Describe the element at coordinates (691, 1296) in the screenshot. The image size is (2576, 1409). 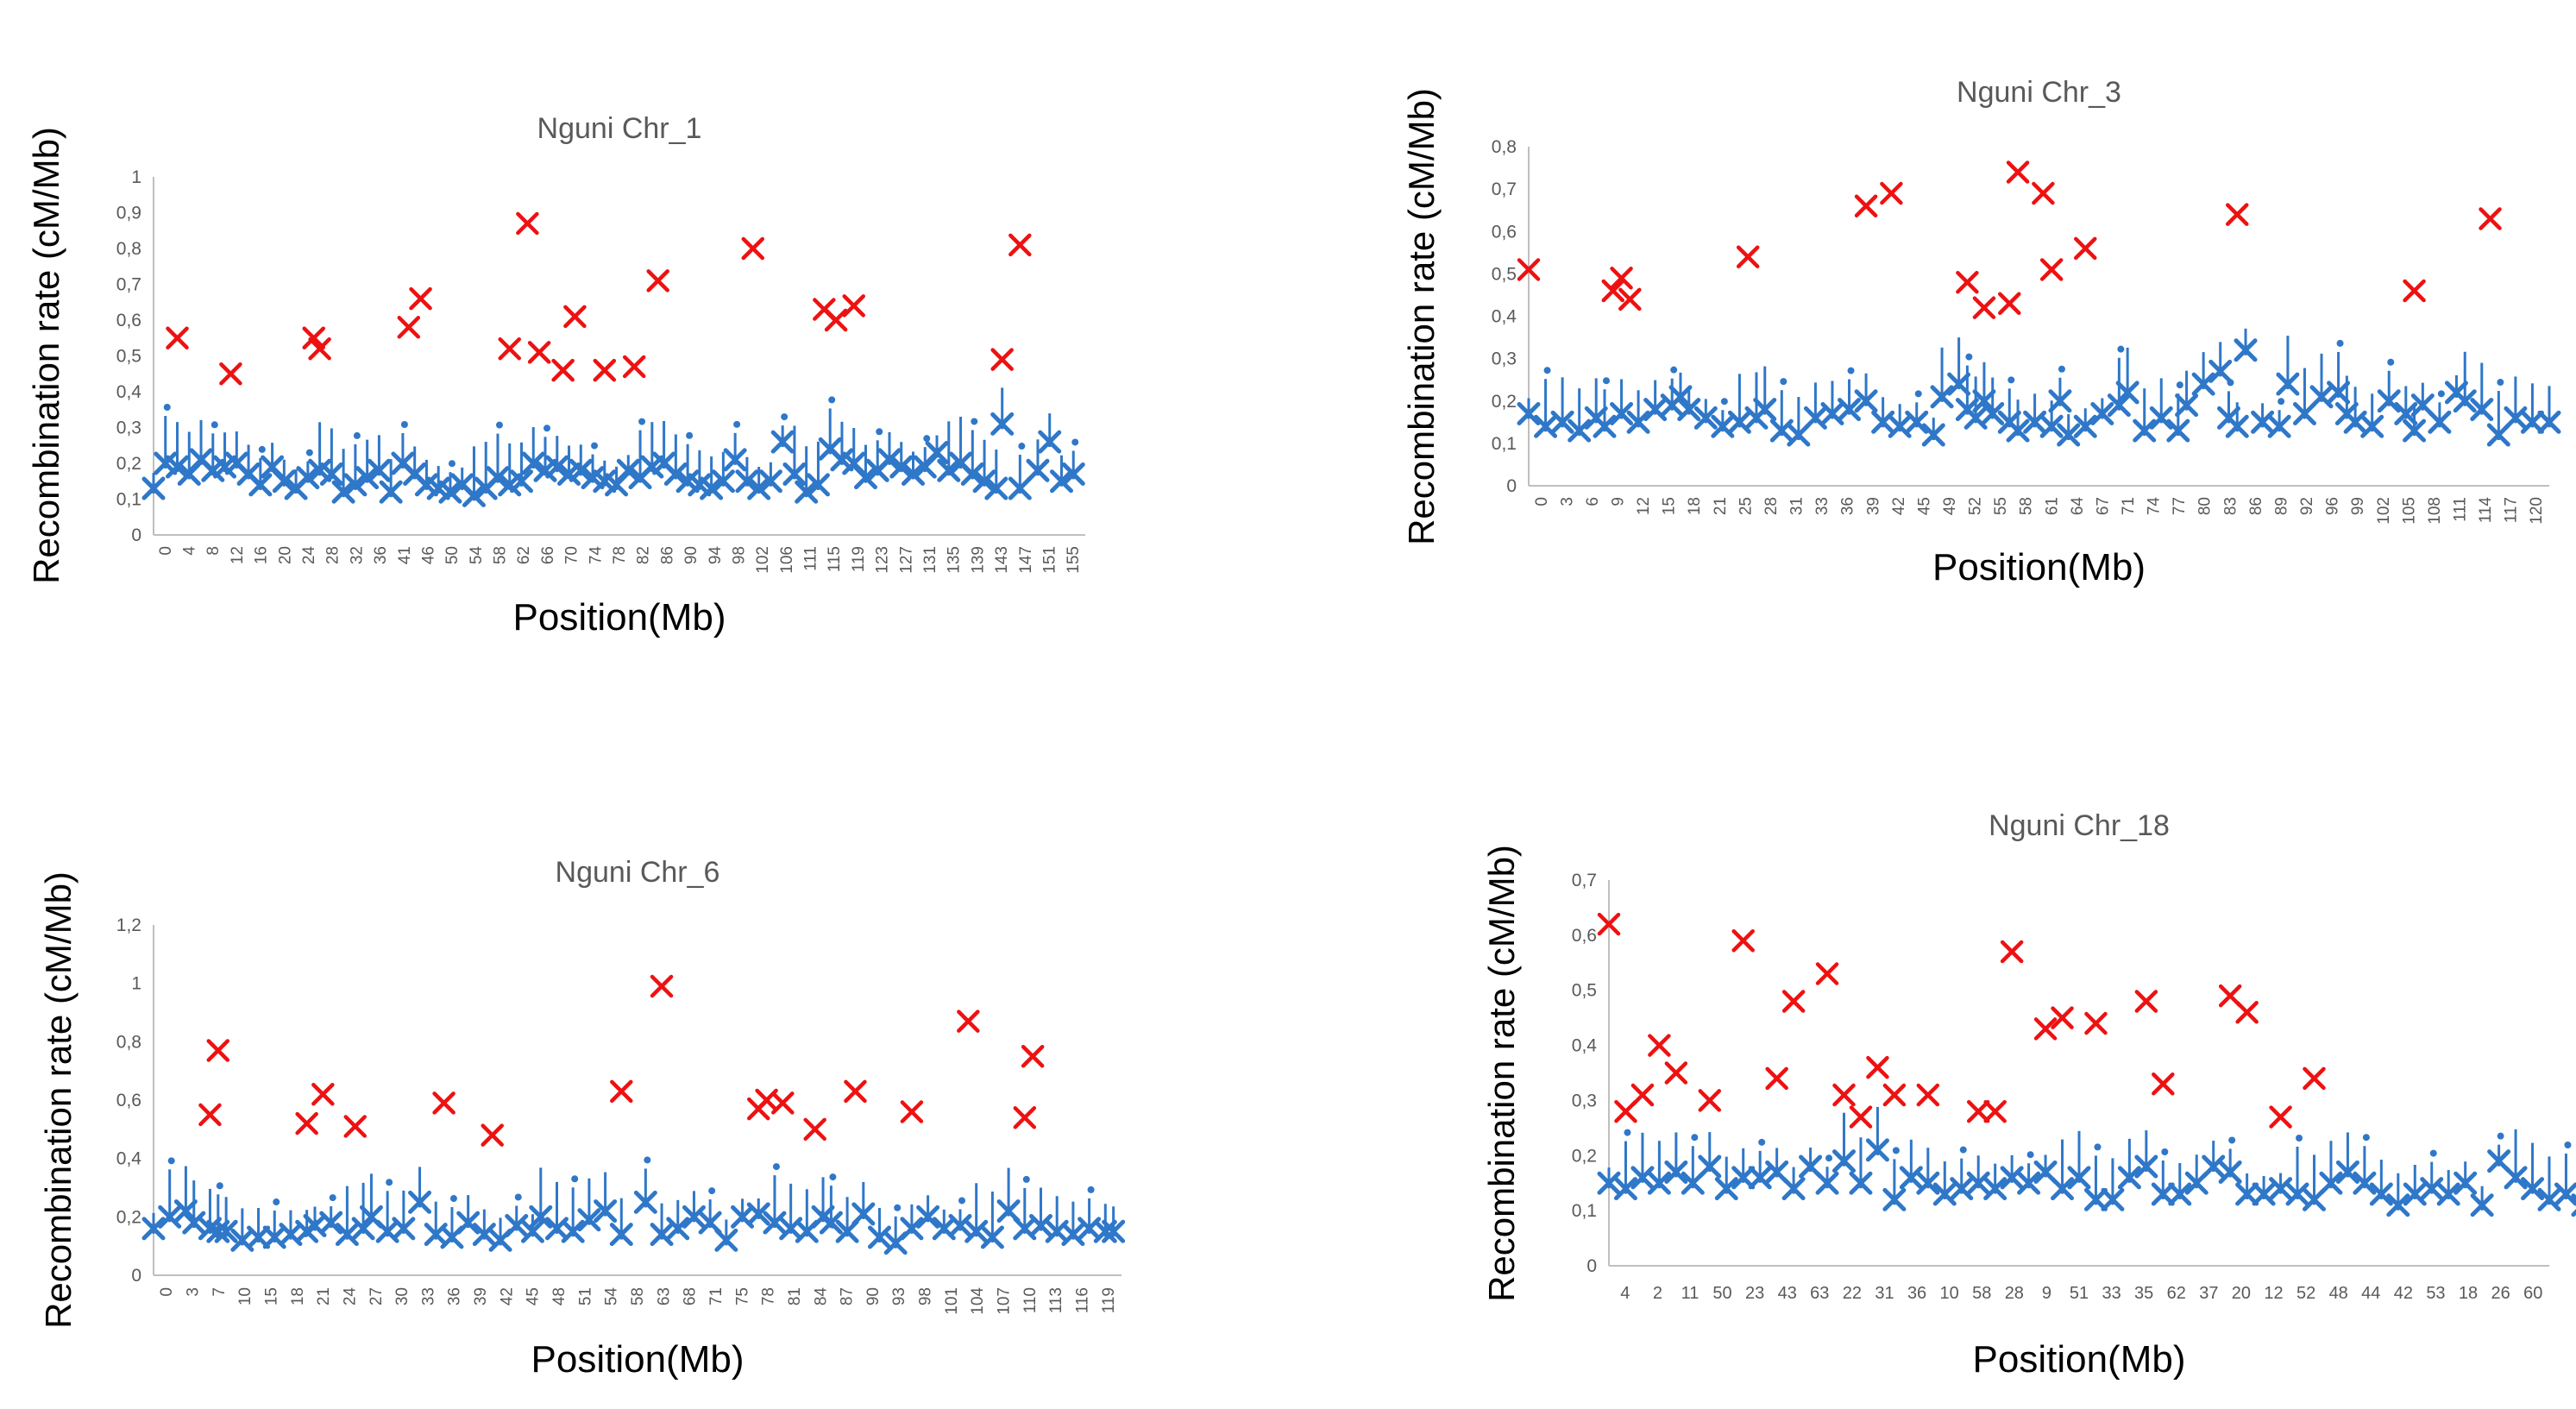
I see `chart3-x-tick-label: 68` at that location.